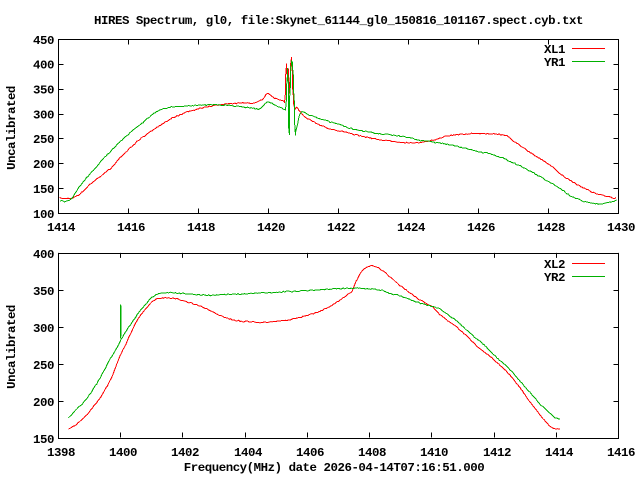 The width and height of the screenshot is (640, 480). What do you see at coordinates (61, 453) in the screenshot?
I see `svg-text: 1398` at bounding box center [61, 453].